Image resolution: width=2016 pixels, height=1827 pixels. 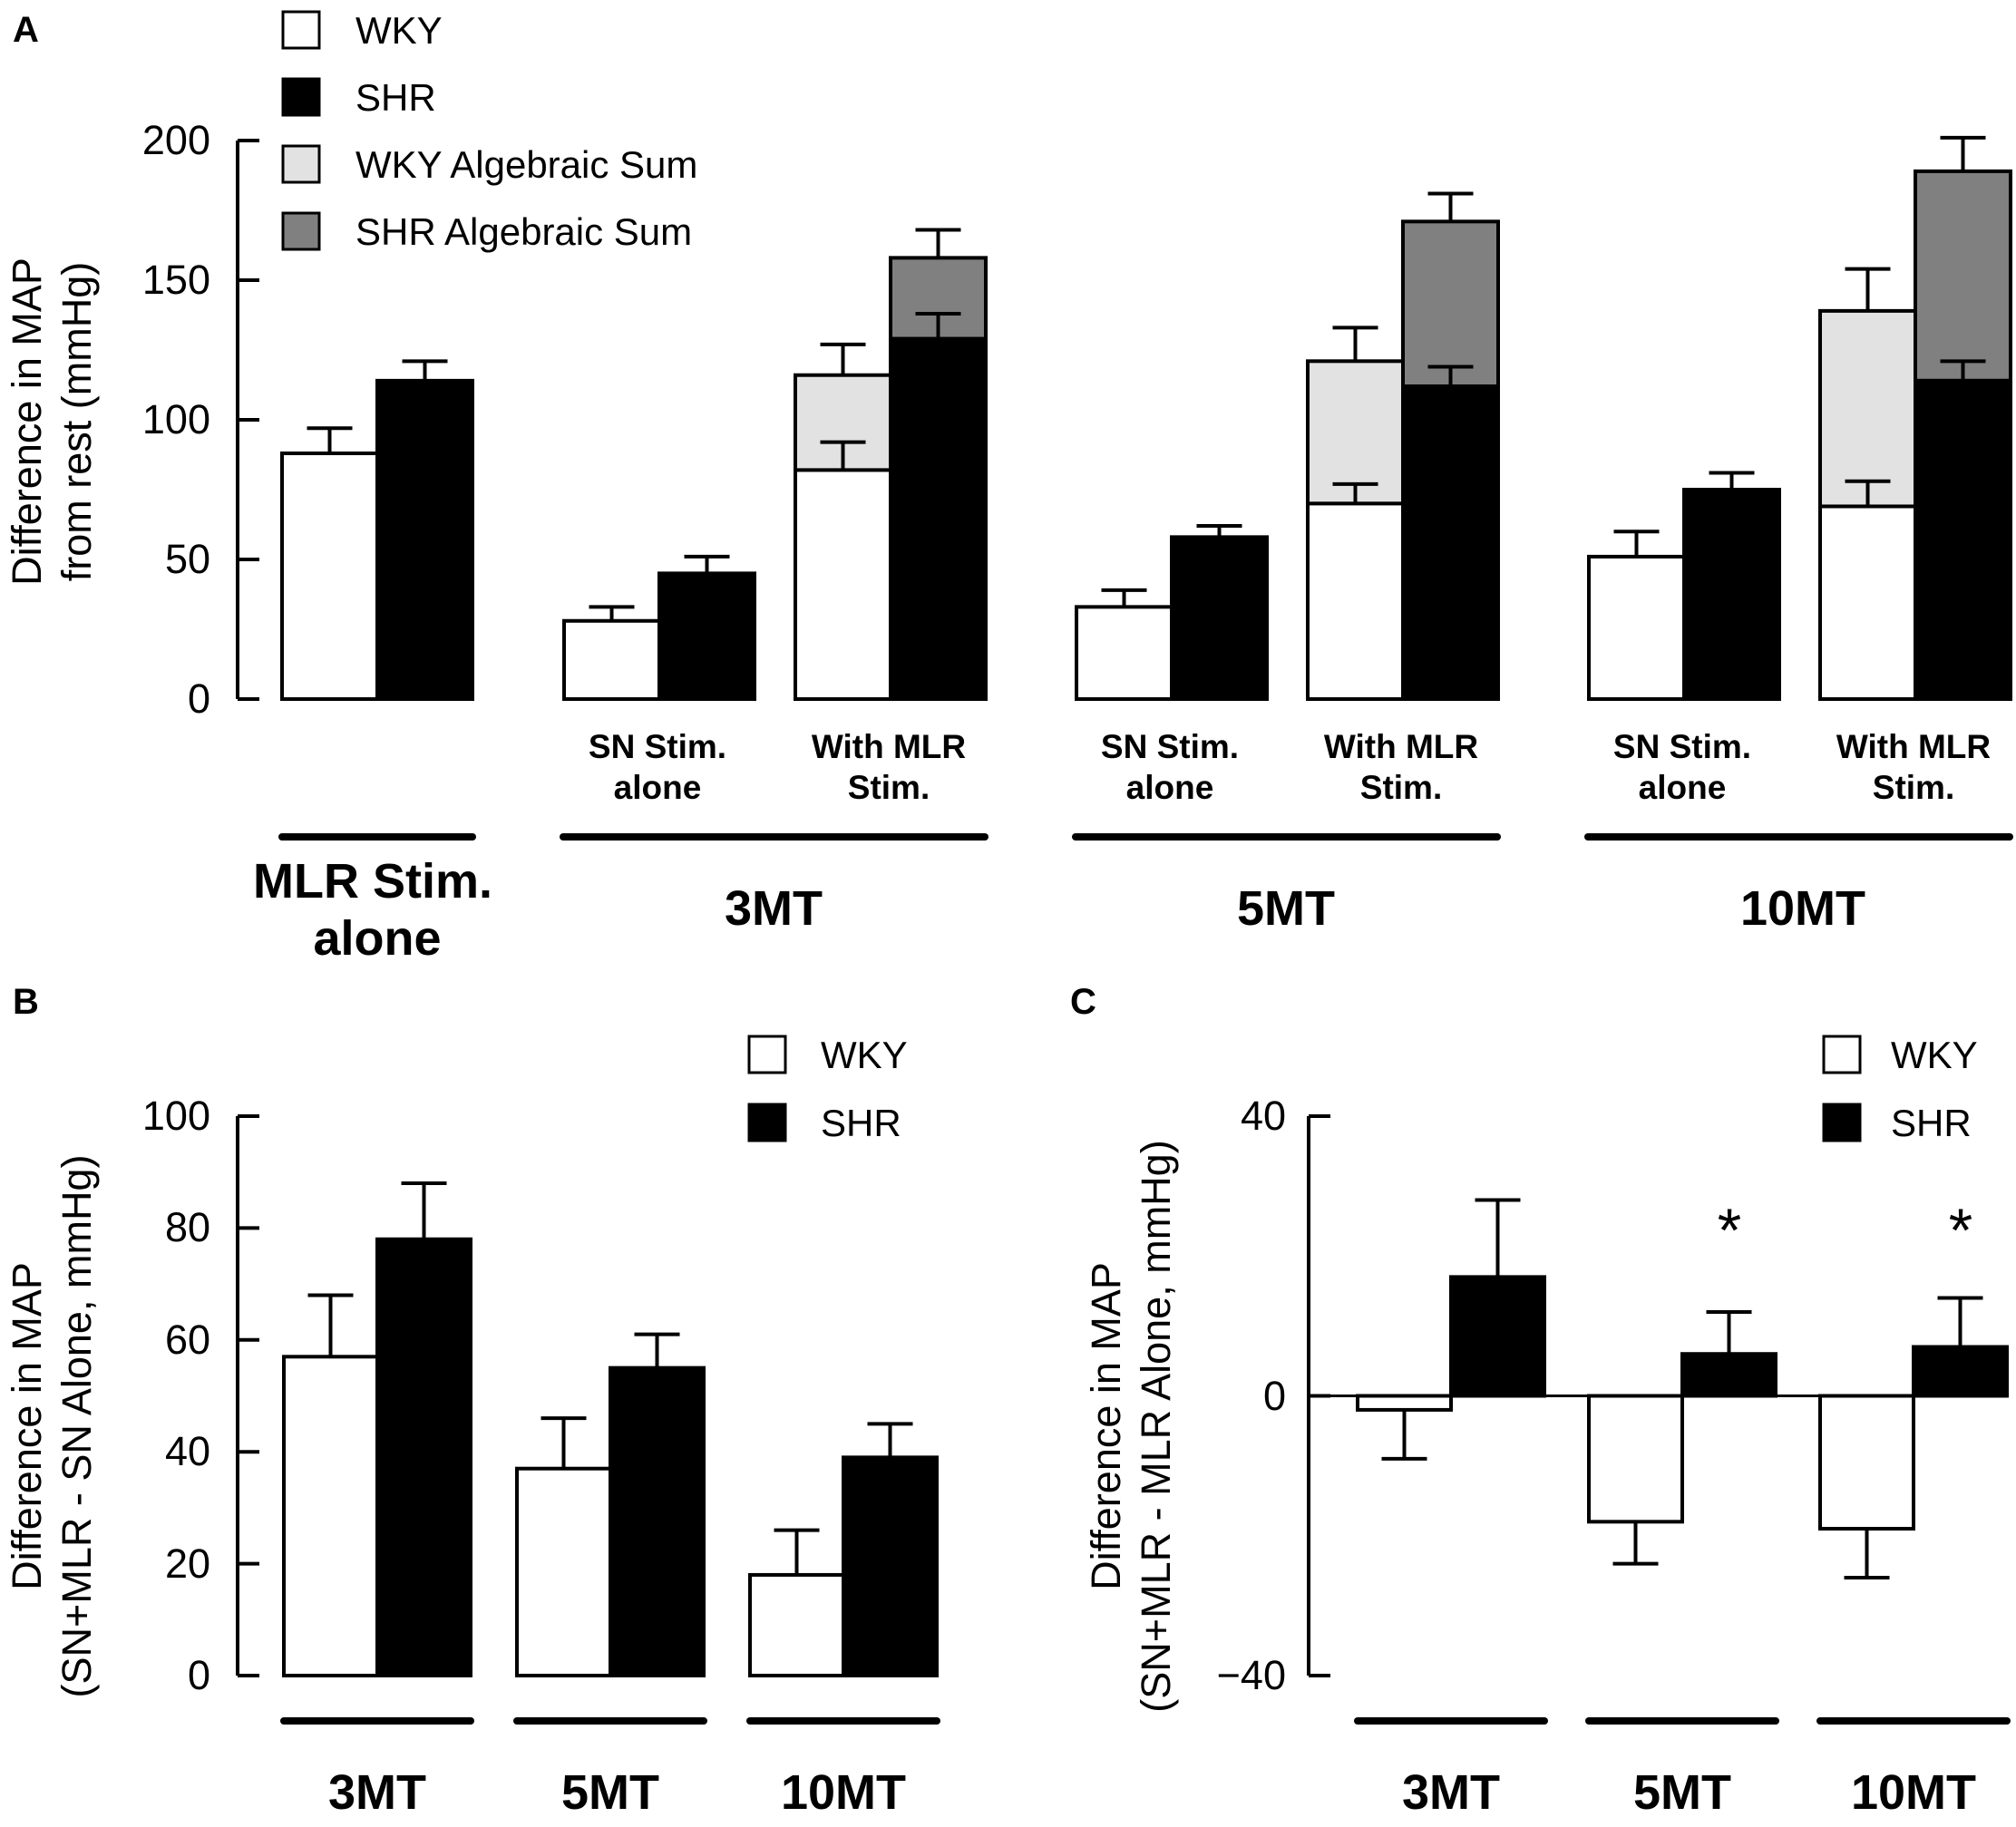 What do you see at coordinates (77, 1426) in the screenshot?
I see `panel-b-ylabel-line2: (SN+MLR - SN Alone, mmHg)` at bounding box center [77, 1426].